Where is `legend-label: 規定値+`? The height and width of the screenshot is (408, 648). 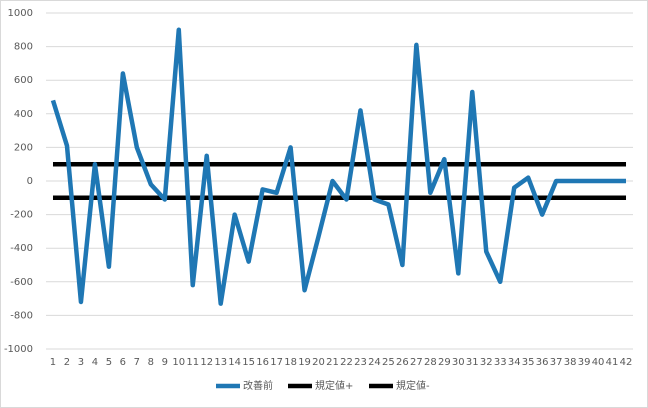 legend-label: 規定値+ is located at coordinates (334, 385).